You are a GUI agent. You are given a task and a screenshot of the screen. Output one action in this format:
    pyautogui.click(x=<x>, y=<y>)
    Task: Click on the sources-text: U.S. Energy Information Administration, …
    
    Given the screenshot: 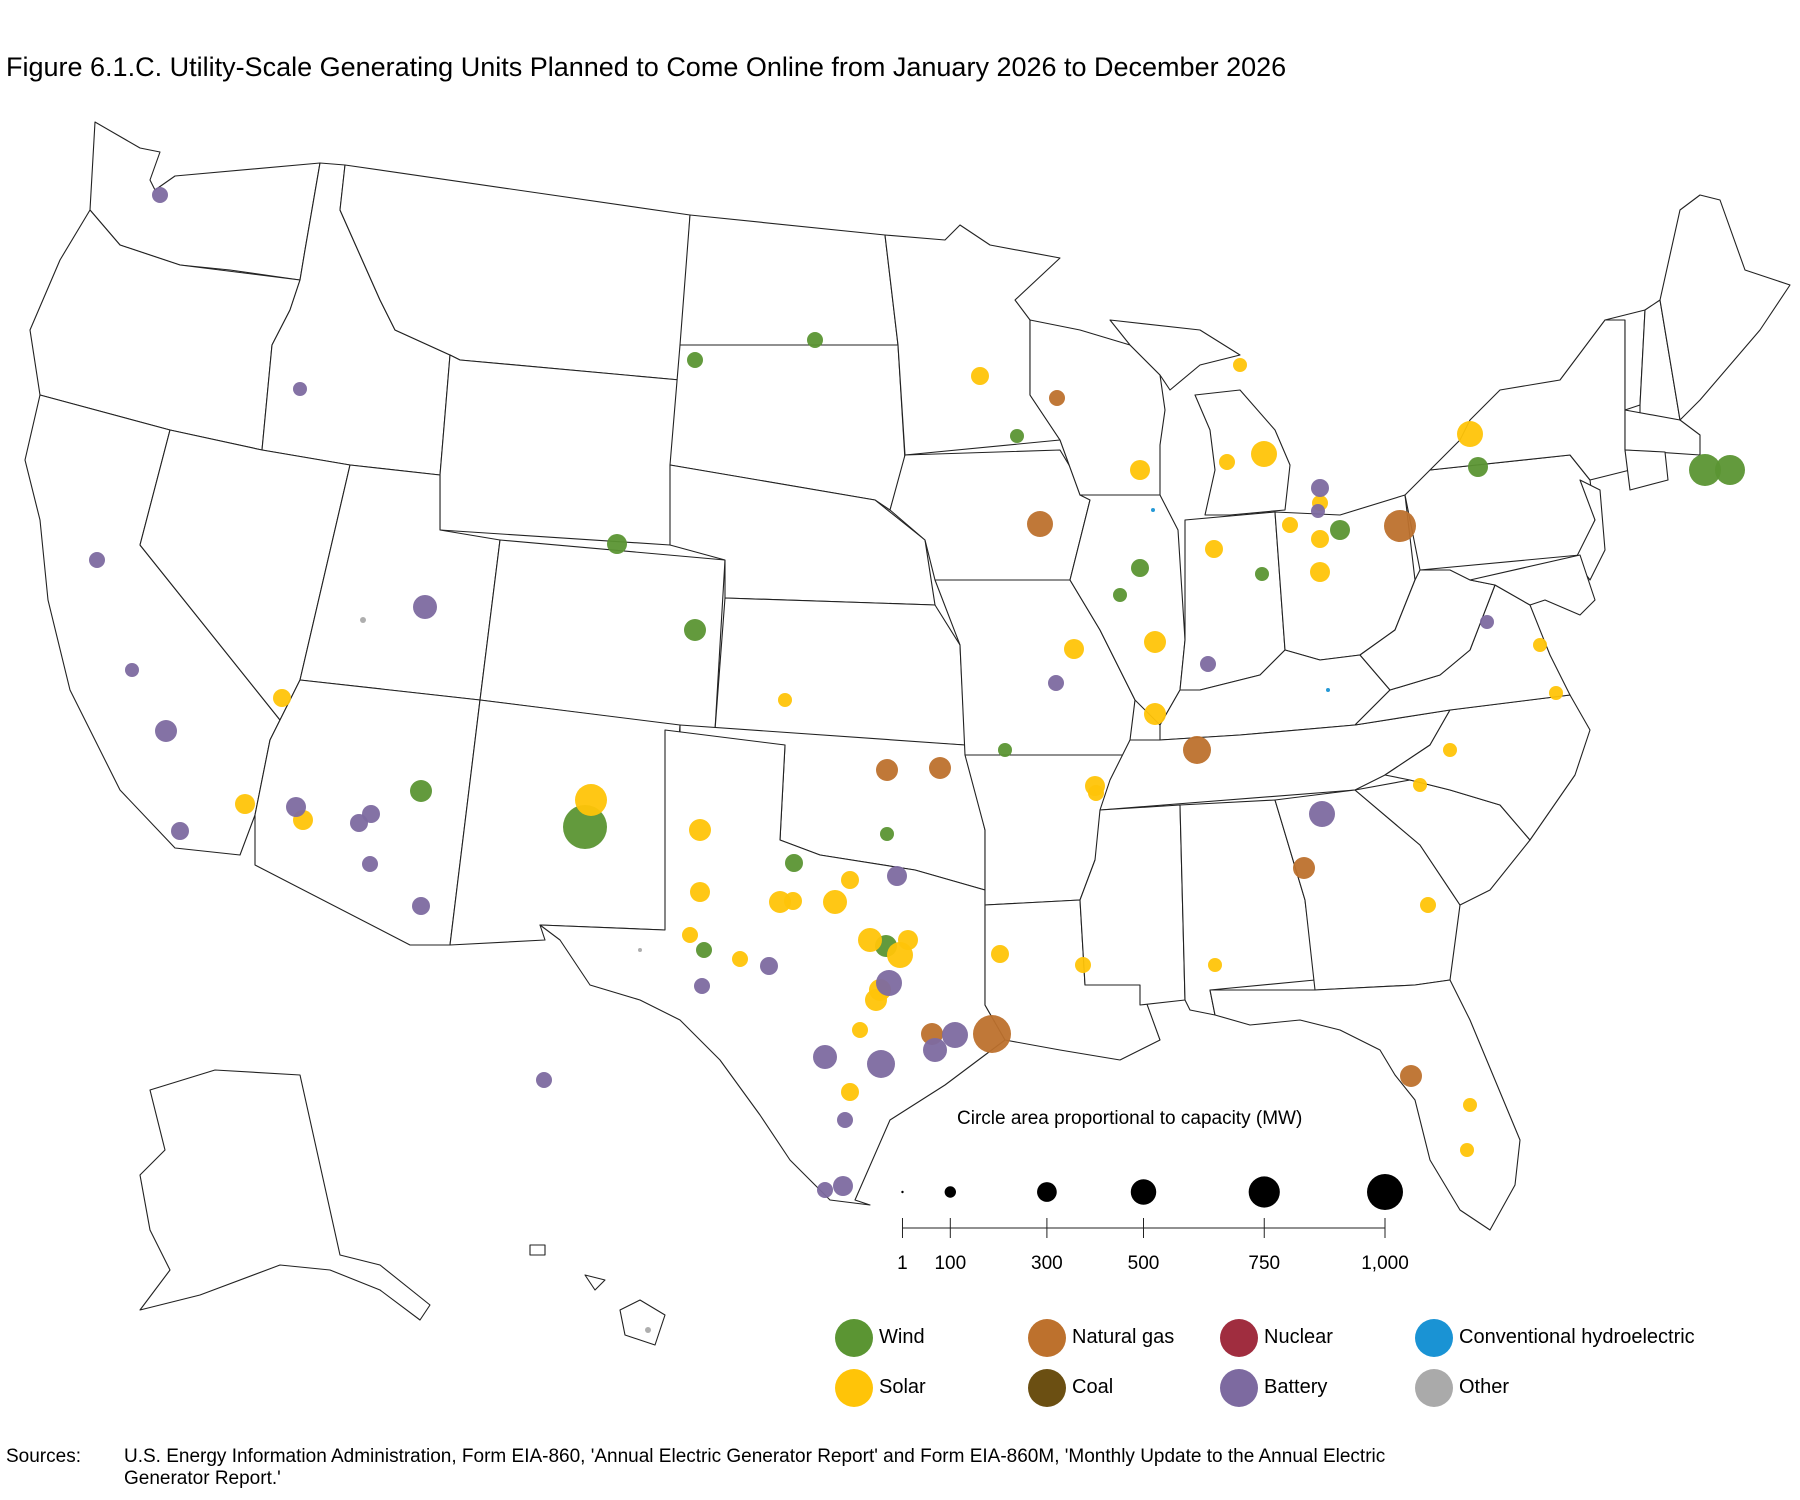 What is the action you would take?
    pyautogui.click(x=755, y=1467)
    